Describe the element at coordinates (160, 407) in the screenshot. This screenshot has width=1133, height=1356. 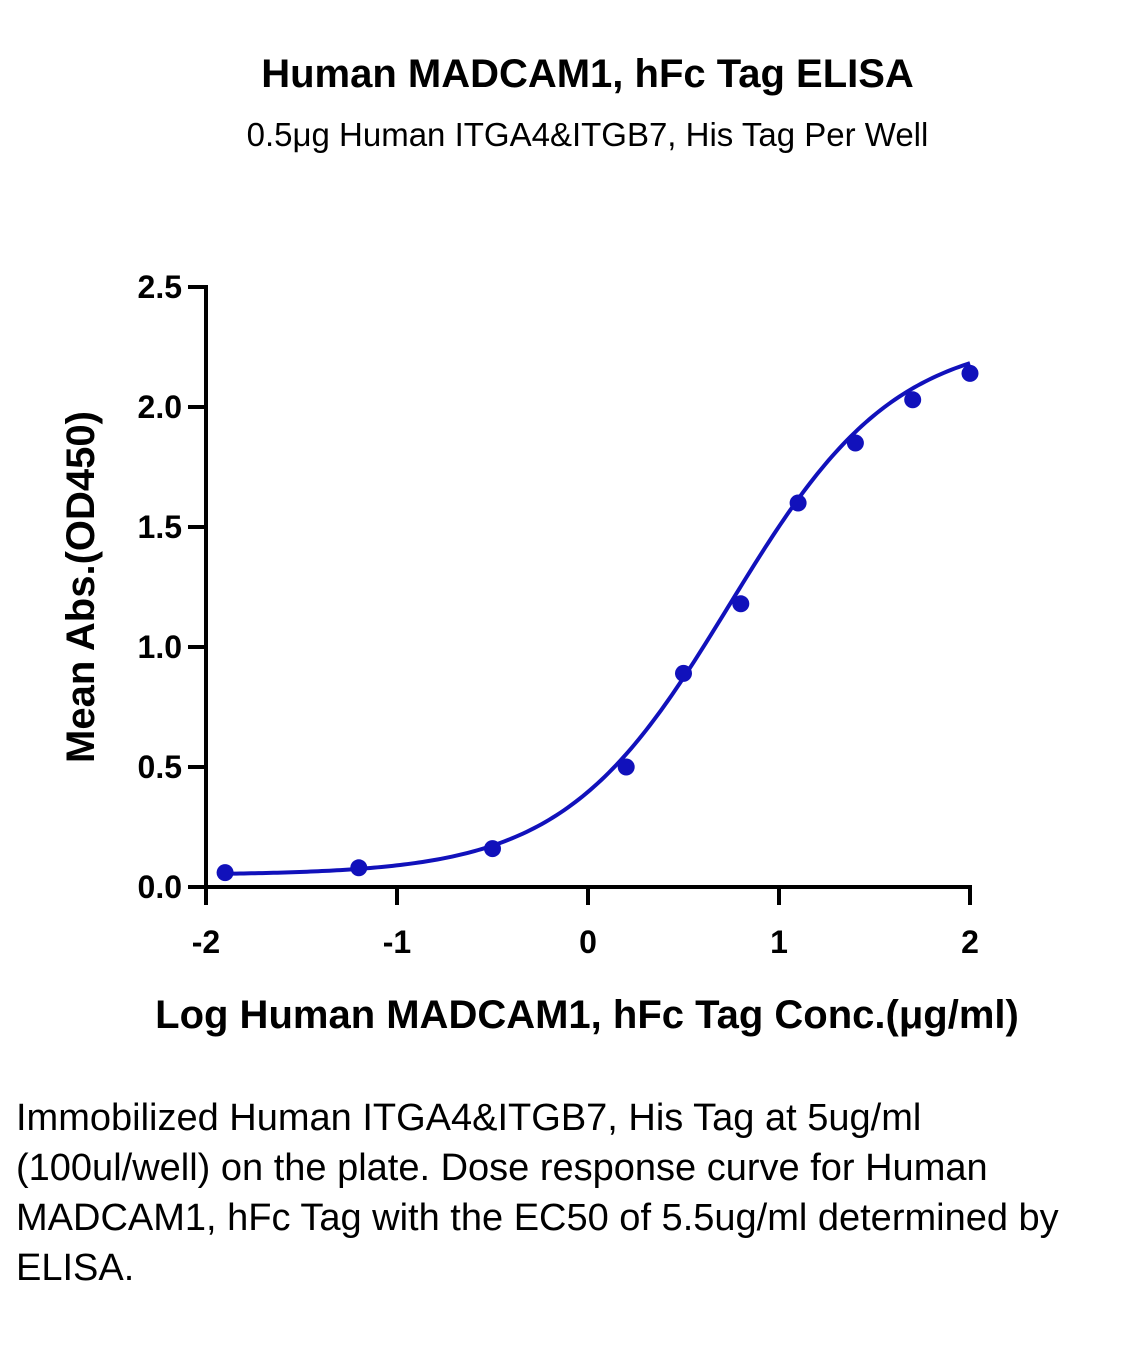
I see `y-tick-label: 2.0` at that location.